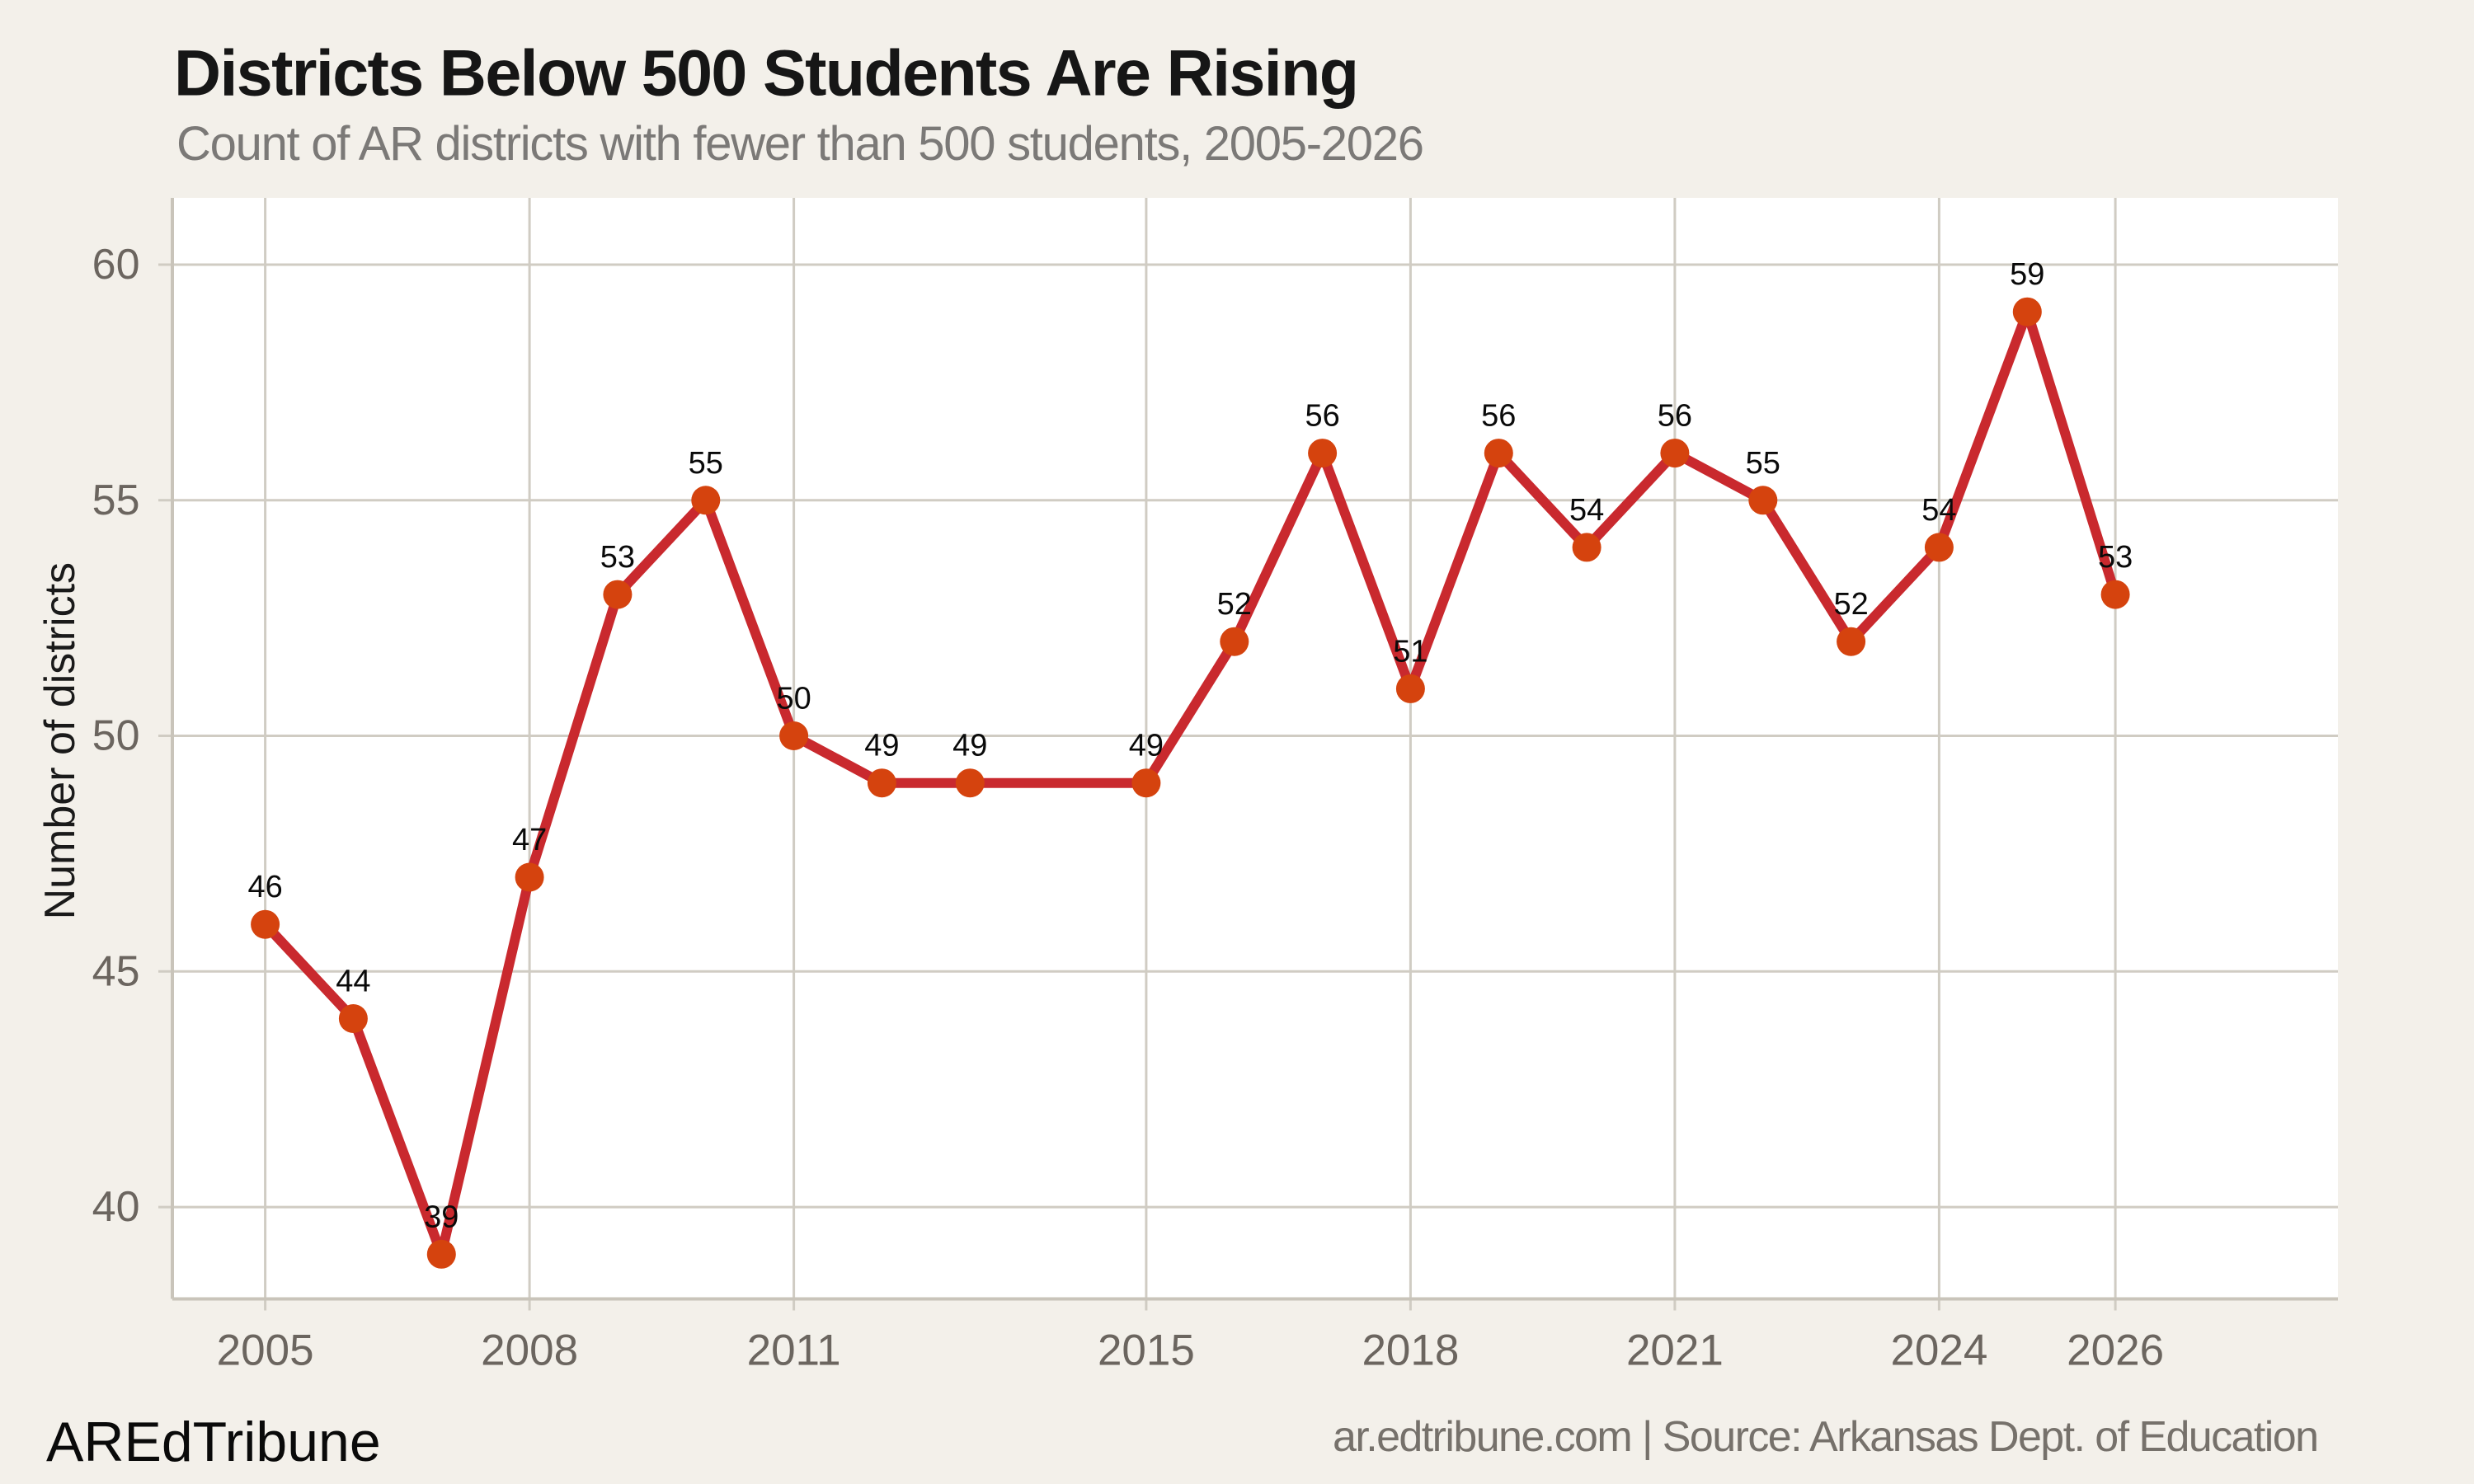 This screenshot has height=1484, width=2474. I want to click on svg-text: 51, so click(1410, 651).